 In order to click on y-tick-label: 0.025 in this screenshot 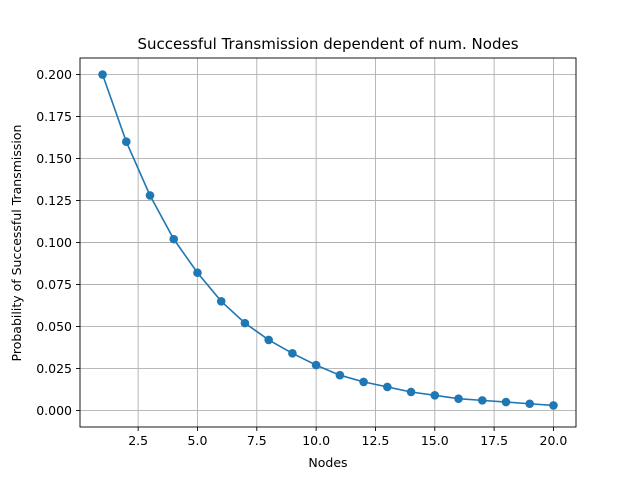, I will do `click(54, 368)`.